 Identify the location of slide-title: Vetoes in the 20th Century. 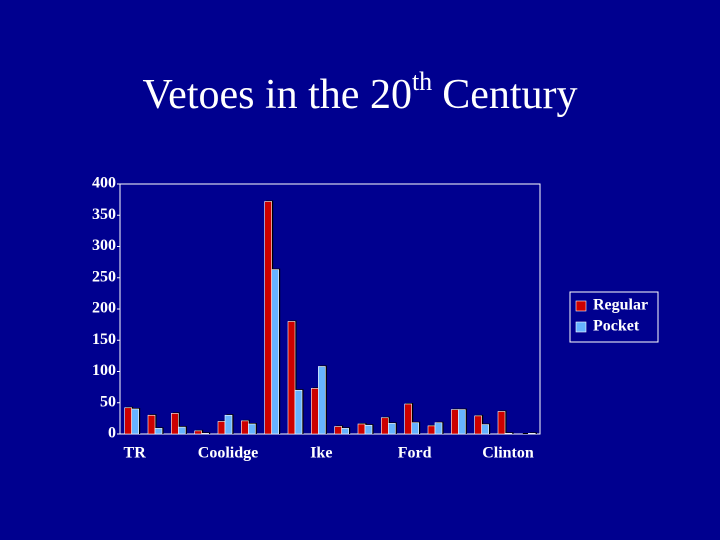
(360, 92).